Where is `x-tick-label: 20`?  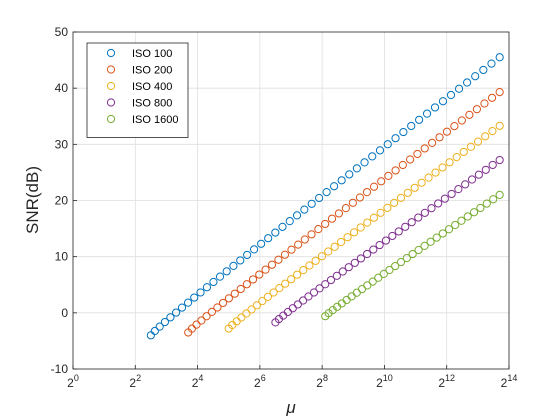 x-tick-label: 20 is located at coordinates (73, 381).